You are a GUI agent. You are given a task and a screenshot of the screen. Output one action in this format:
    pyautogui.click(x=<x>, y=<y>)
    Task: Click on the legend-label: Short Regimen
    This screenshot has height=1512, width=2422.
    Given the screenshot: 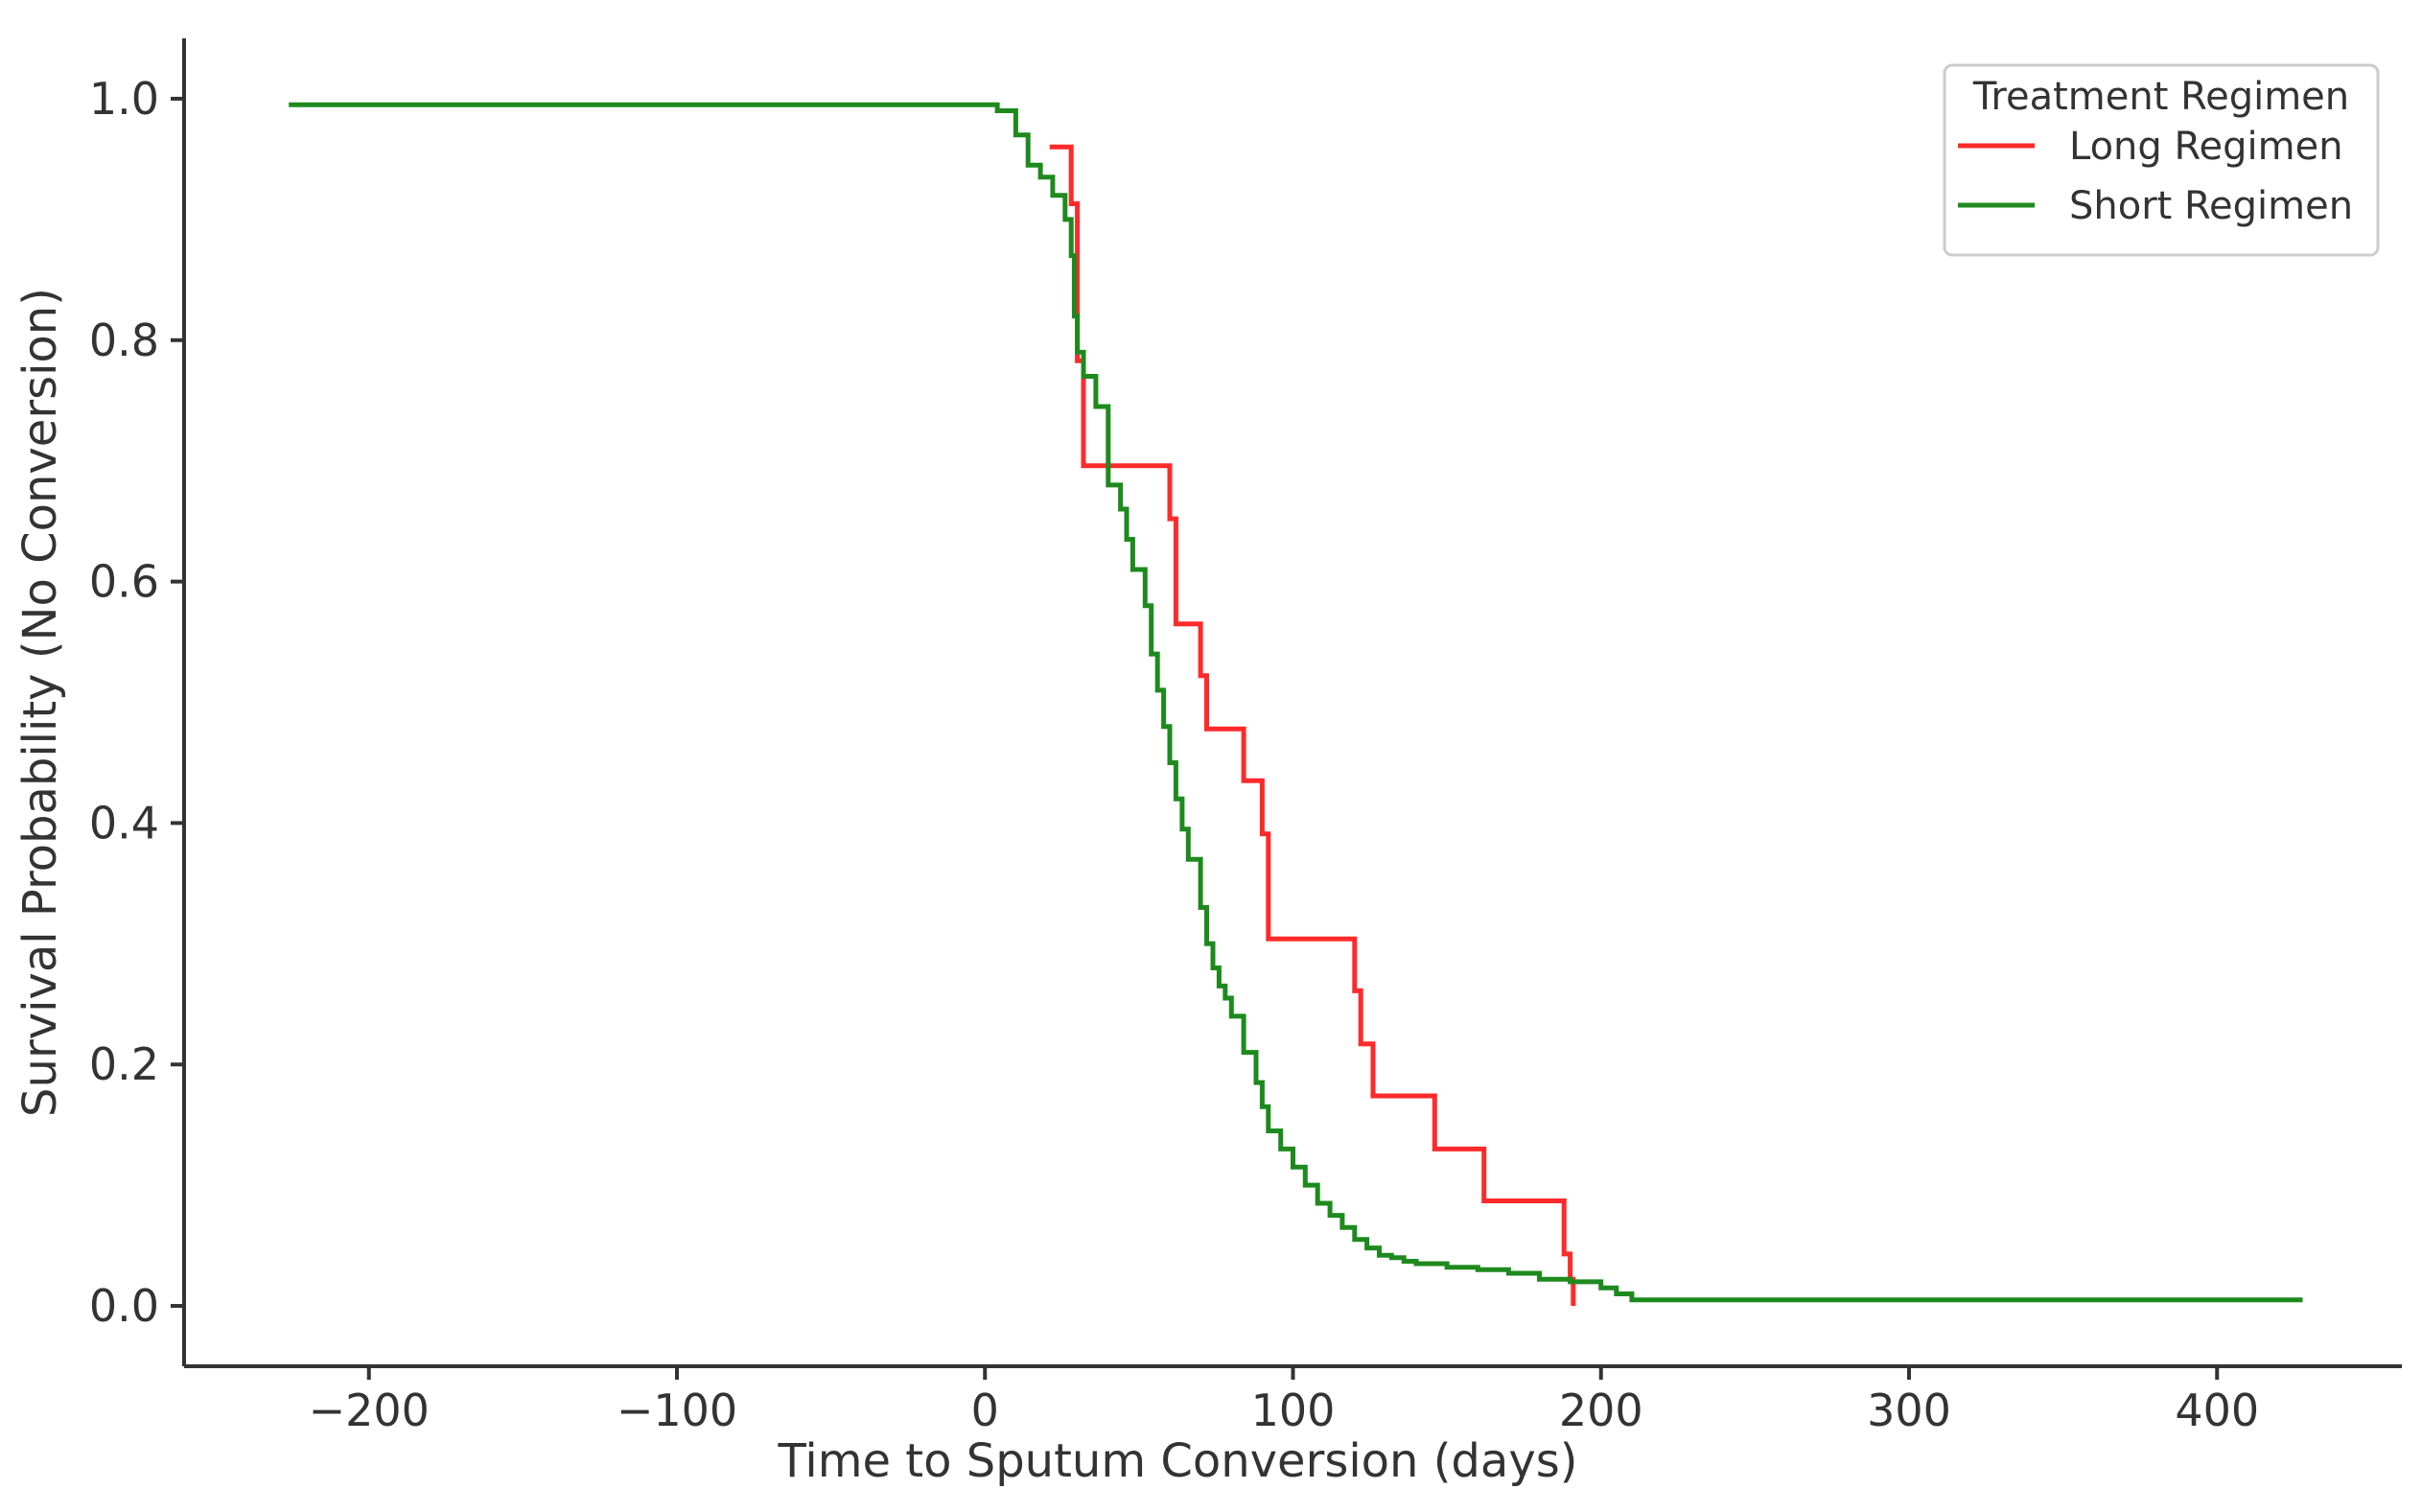 What is the action you would take?
    pyautogui.click(x=2211, y=206)
    